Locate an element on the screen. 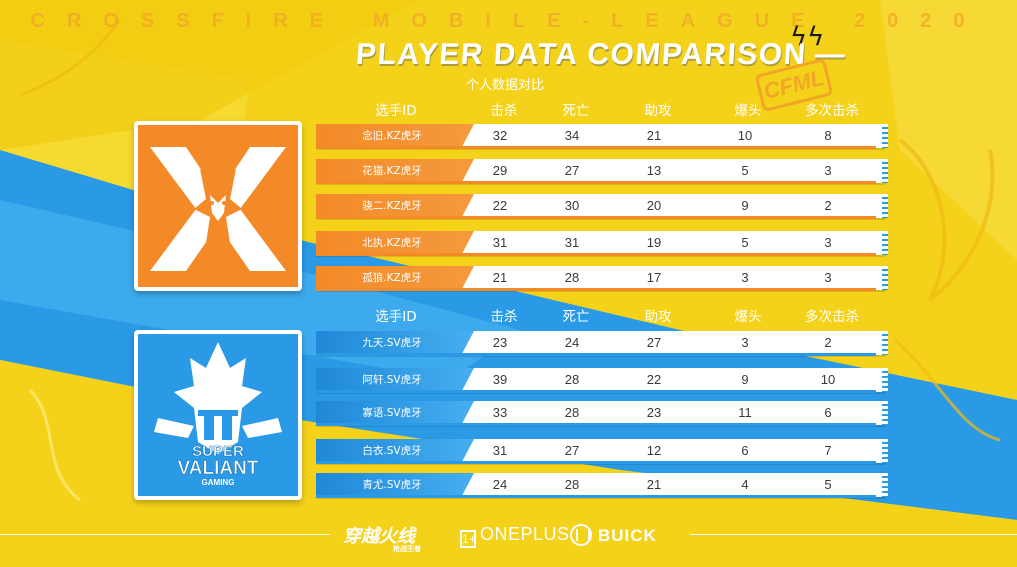  crossfire-logo: 穿越火线 枪战王者 is located at coordinates (382, 538).